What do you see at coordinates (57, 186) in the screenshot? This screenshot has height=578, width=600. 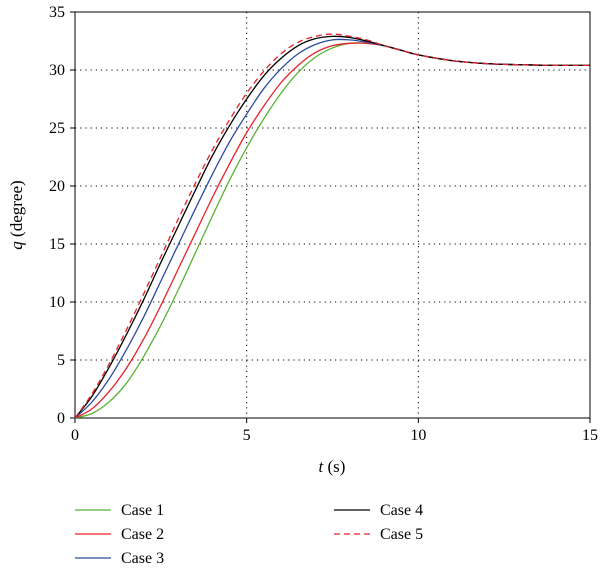 I see `y-tick-label: 20` at bounding box center [57, 186].